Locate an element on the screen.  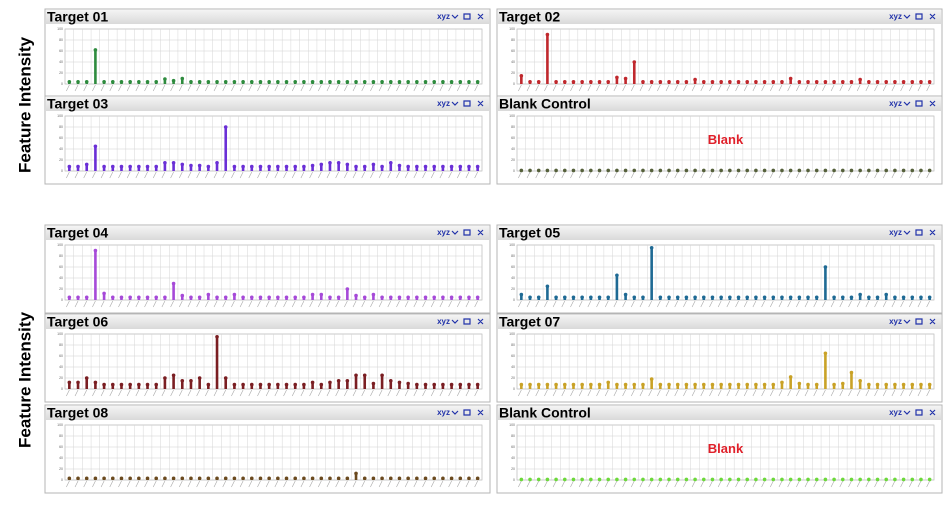
panel-title: Target 01 is located at coordinates (77, 17).